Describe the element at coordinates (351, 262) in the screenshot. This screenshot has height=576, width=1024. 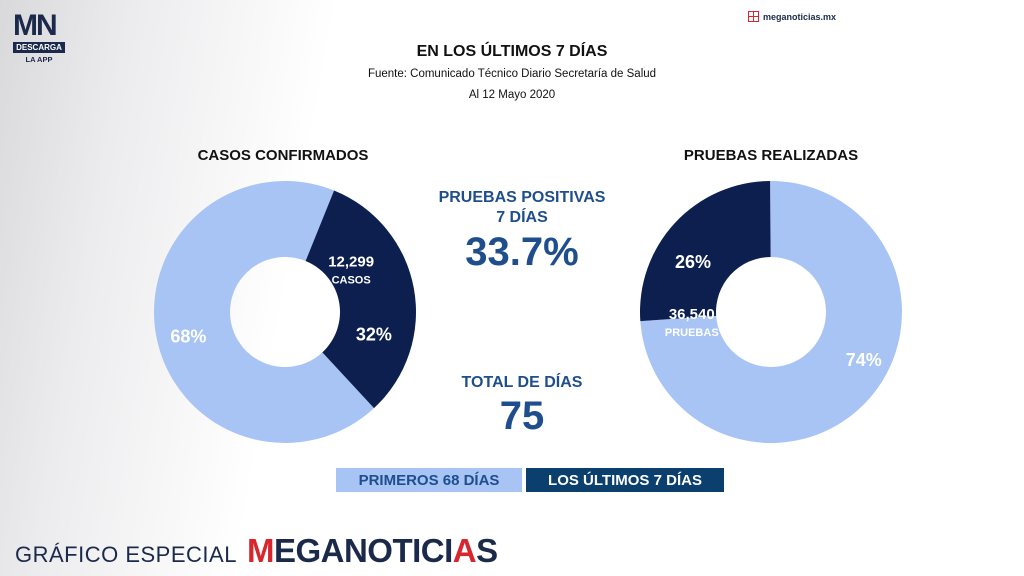
I see `label-casos-ultimos-value: 12,299` at that location.